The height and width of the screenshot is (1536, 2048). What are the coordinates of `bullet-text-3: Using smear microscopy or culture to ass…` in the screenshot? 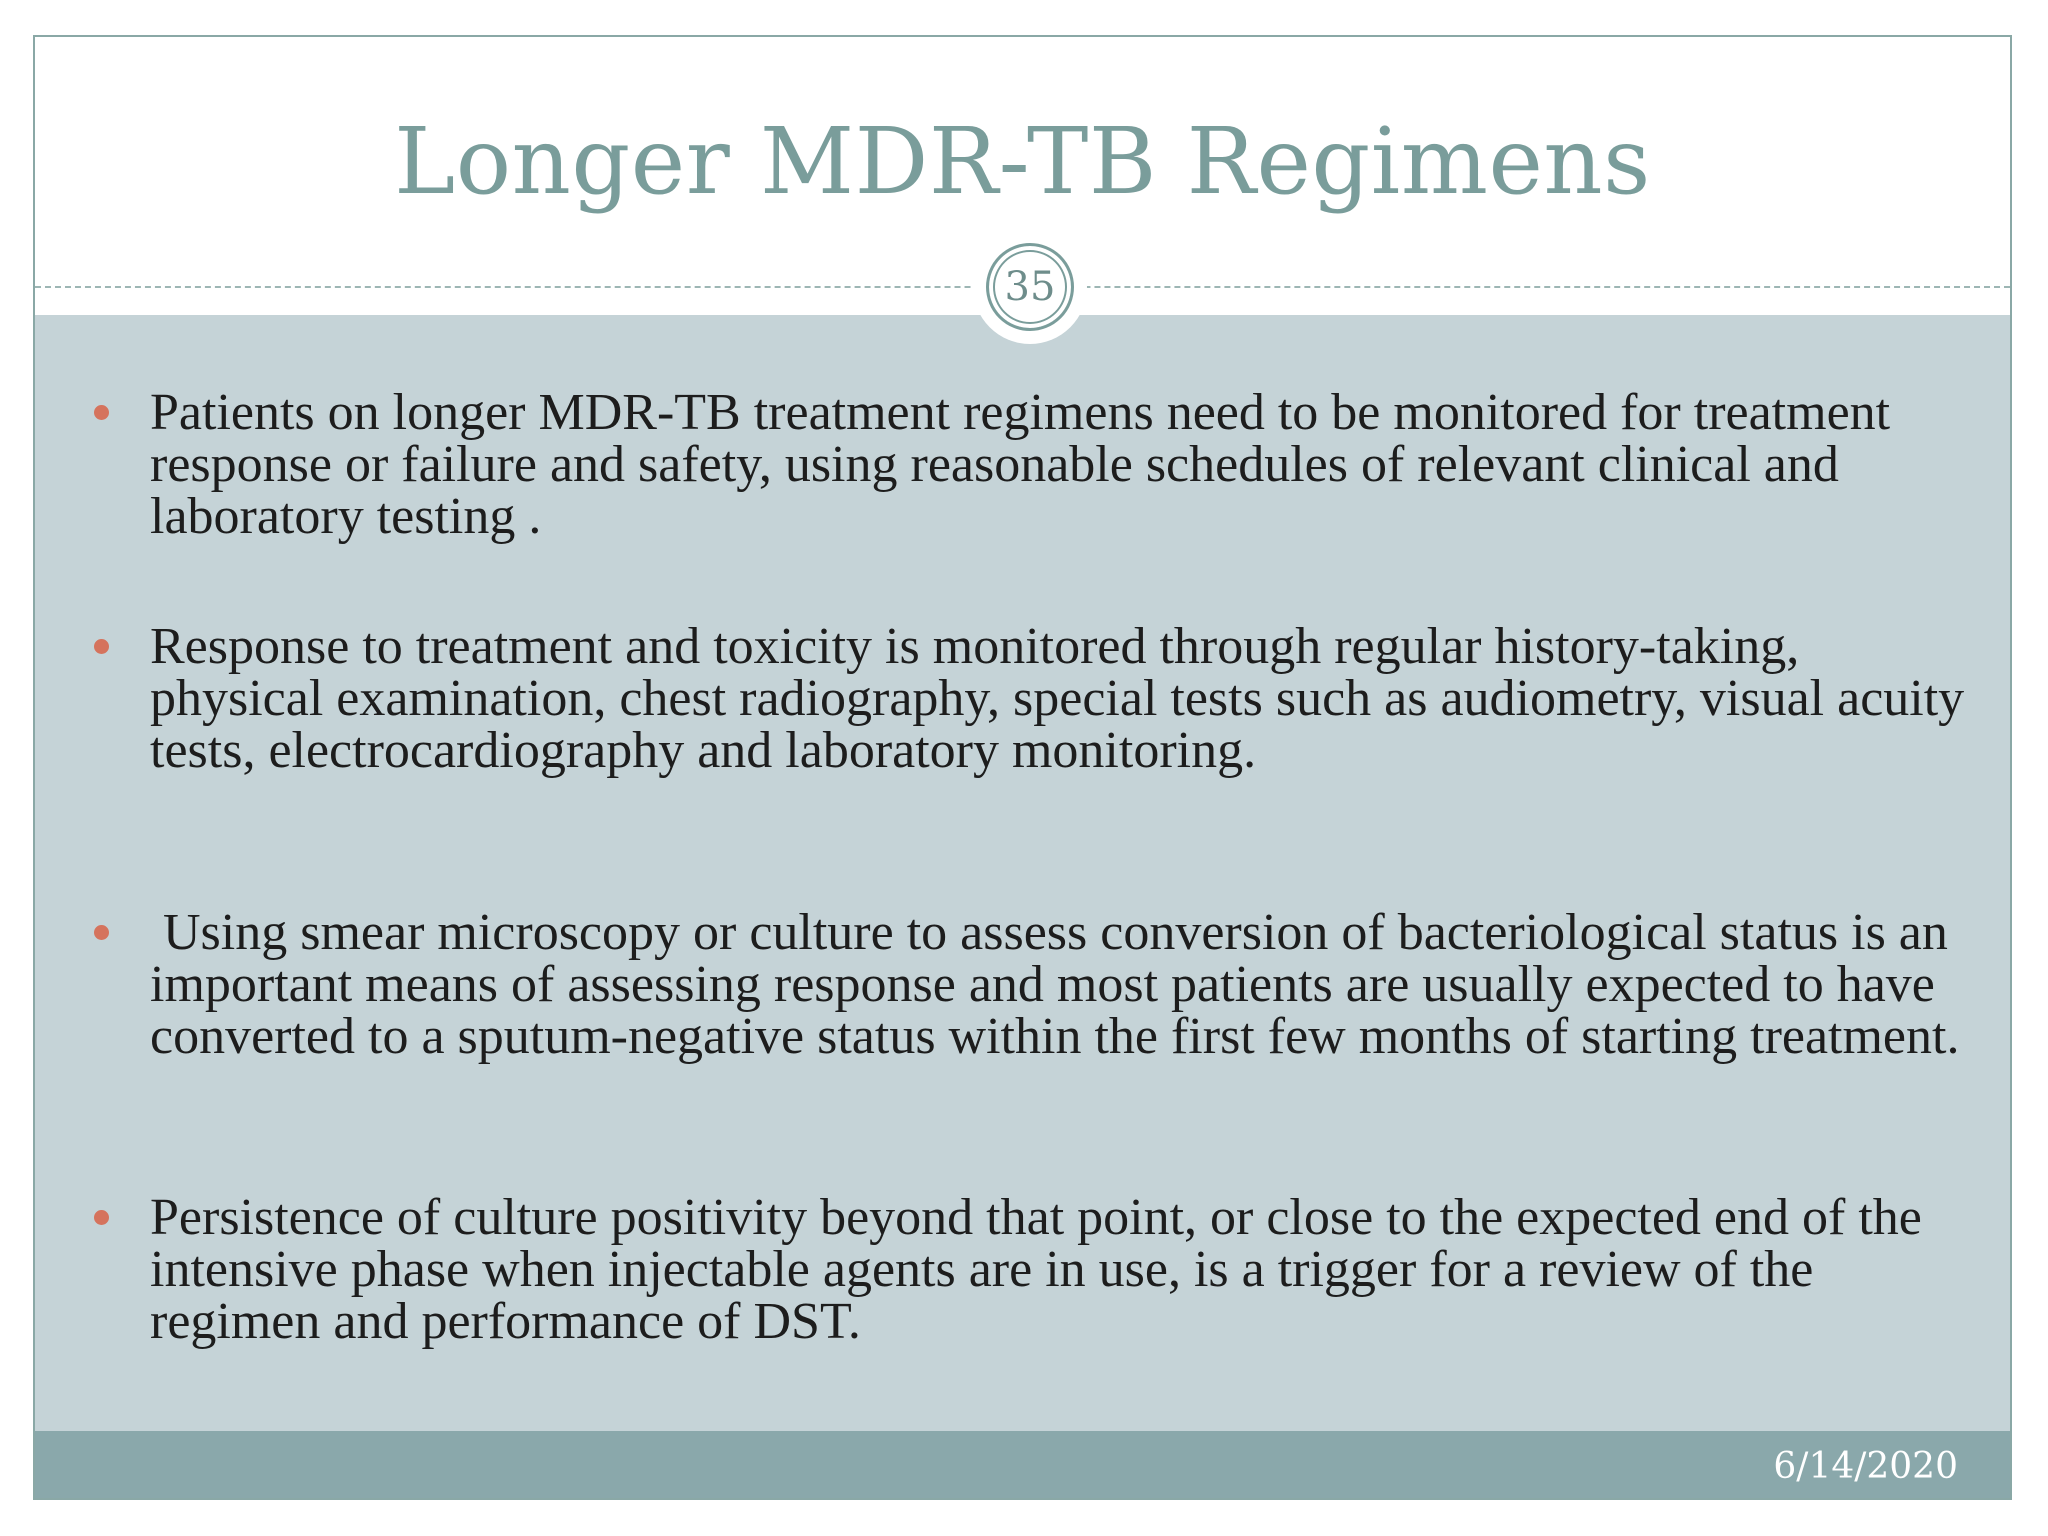 It's located at (1055, 984).